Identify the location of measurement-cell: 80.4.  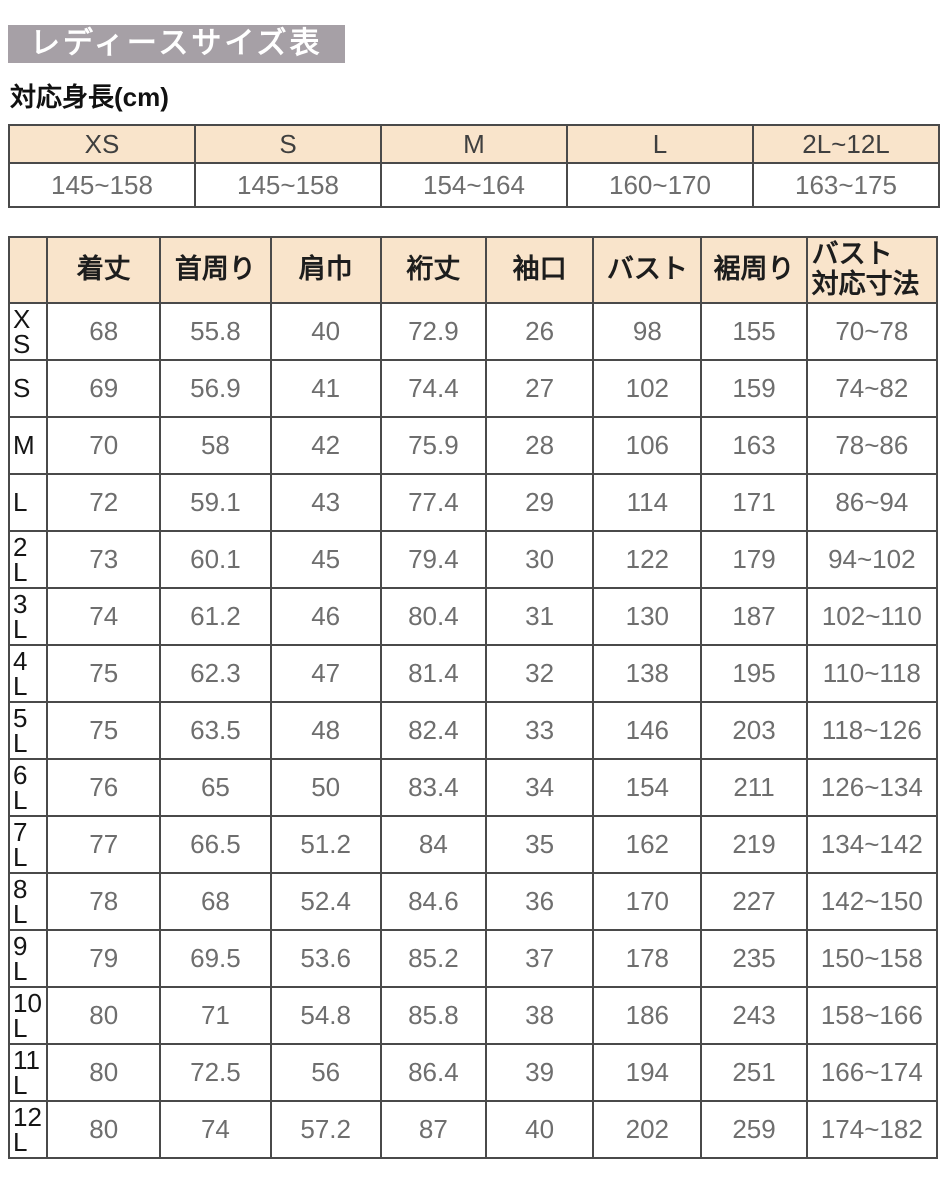
(433, 616).